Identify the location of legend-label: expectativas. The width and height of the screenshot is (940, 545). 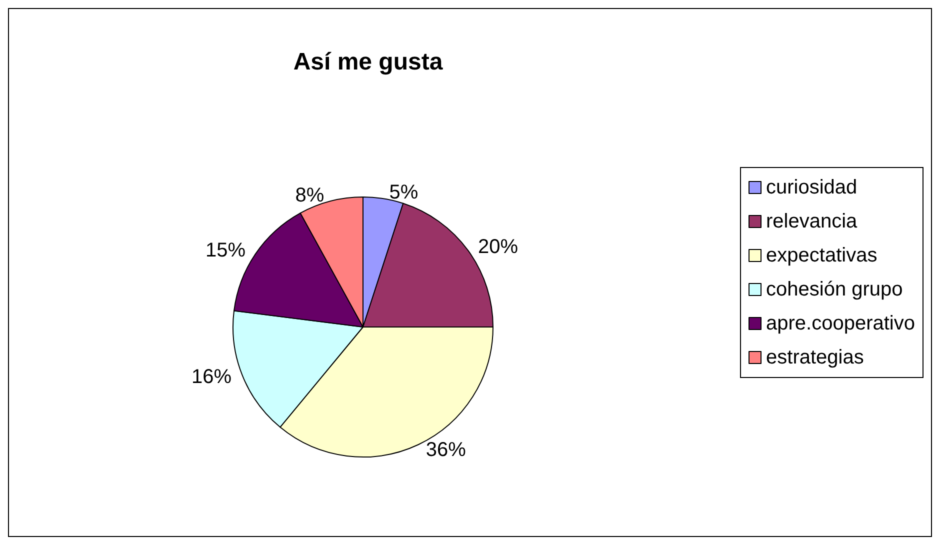
(822, 255).